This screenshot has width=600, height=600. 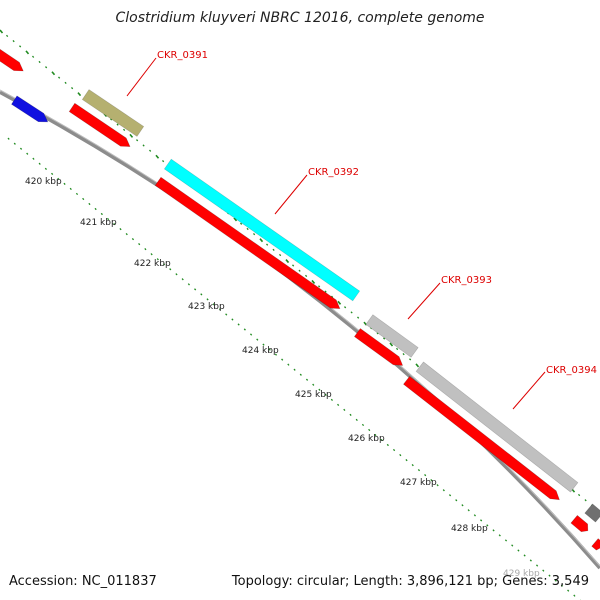 What do you see at coordinates (469, 529) in the screenshot?
I see `scale-label-428: 428 kbp` at bounding box center [469, 529].